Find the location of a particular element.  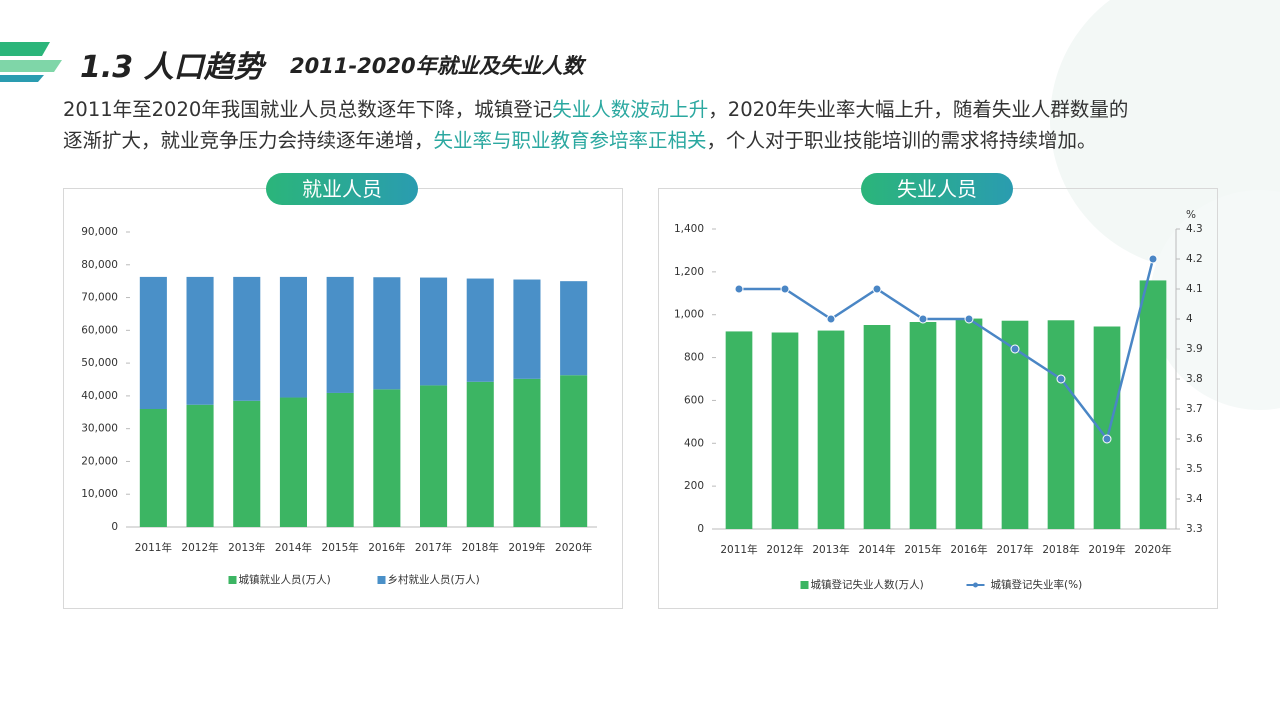

y-tick-label: 1,400 is located at coordinates (689, 229).